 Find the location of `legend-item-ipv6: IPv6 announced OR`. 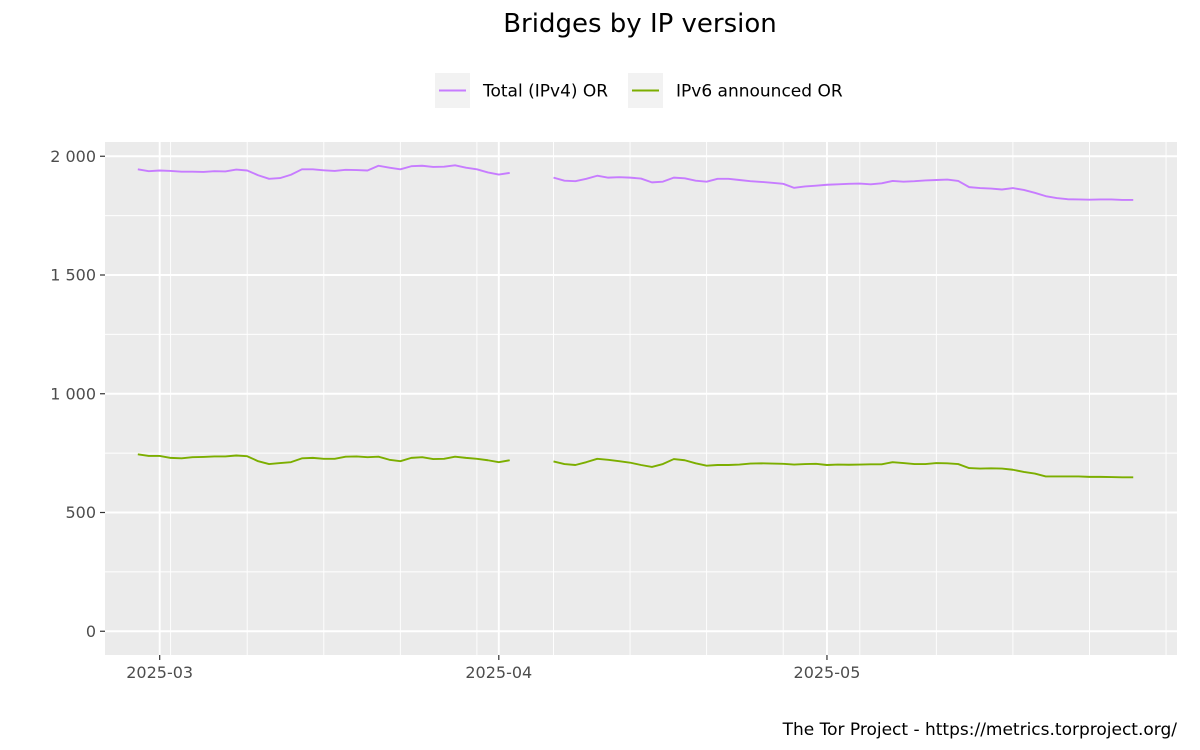

legend-item-ipv6: IPv6 announced OR is located at coordinates (735, 90).